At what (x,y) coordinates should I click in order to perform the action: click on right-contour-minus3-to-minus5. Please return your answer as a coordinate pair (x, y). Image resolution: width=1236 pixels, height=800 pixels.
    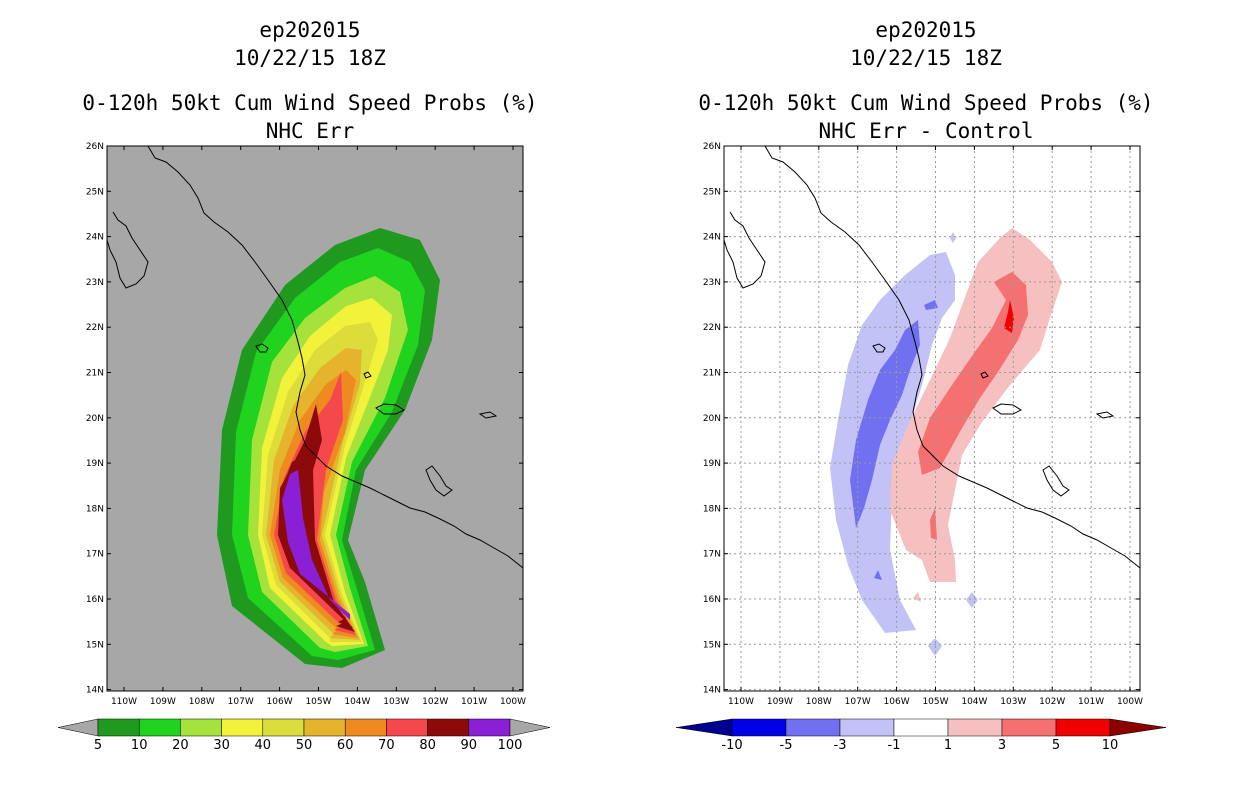
    Looking at the image, I should click on (885, 424).